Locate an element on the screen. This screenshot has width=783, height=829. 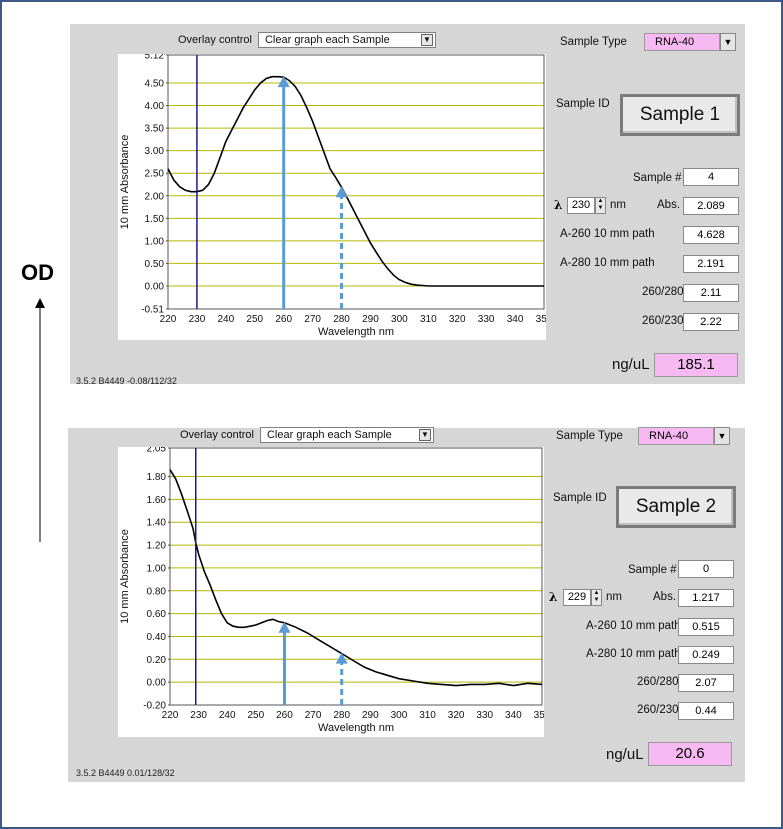
y-tick-label: 1.60 is located at coordinates (157, 500).